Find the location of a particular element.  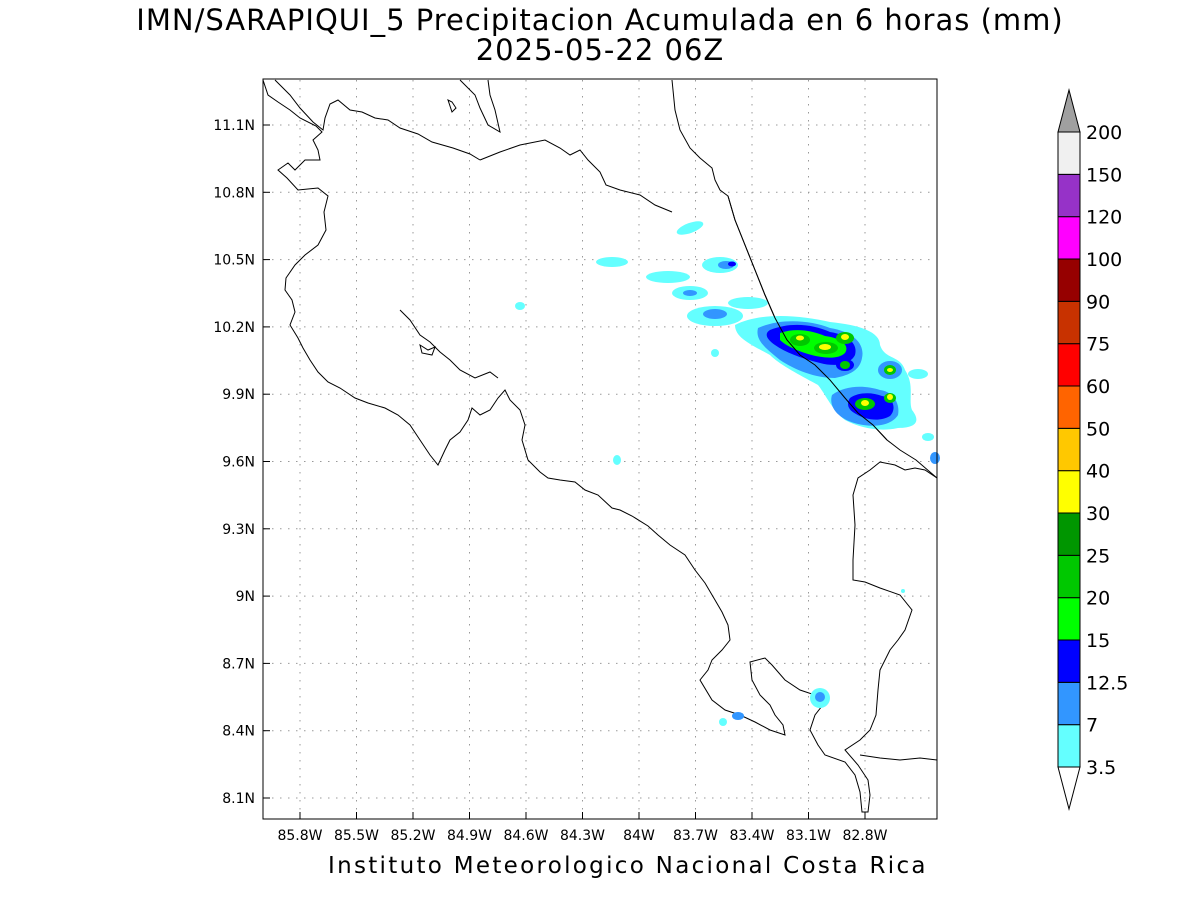

lon-tick-label: 82.8W is located at coordinates (864, 836).